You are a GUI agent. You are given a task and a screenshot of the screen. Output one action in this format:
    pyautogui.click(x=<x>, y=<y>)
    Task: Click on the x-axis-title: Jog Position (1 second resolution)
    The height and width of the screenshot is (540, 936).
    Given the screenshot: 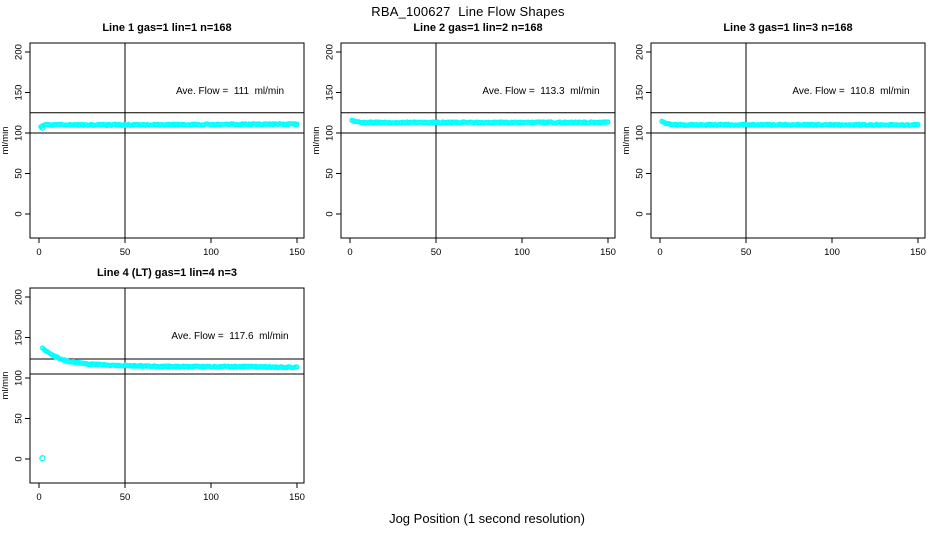 What is the action you would take?
    pyautogui.click(x=487, y=518)
    